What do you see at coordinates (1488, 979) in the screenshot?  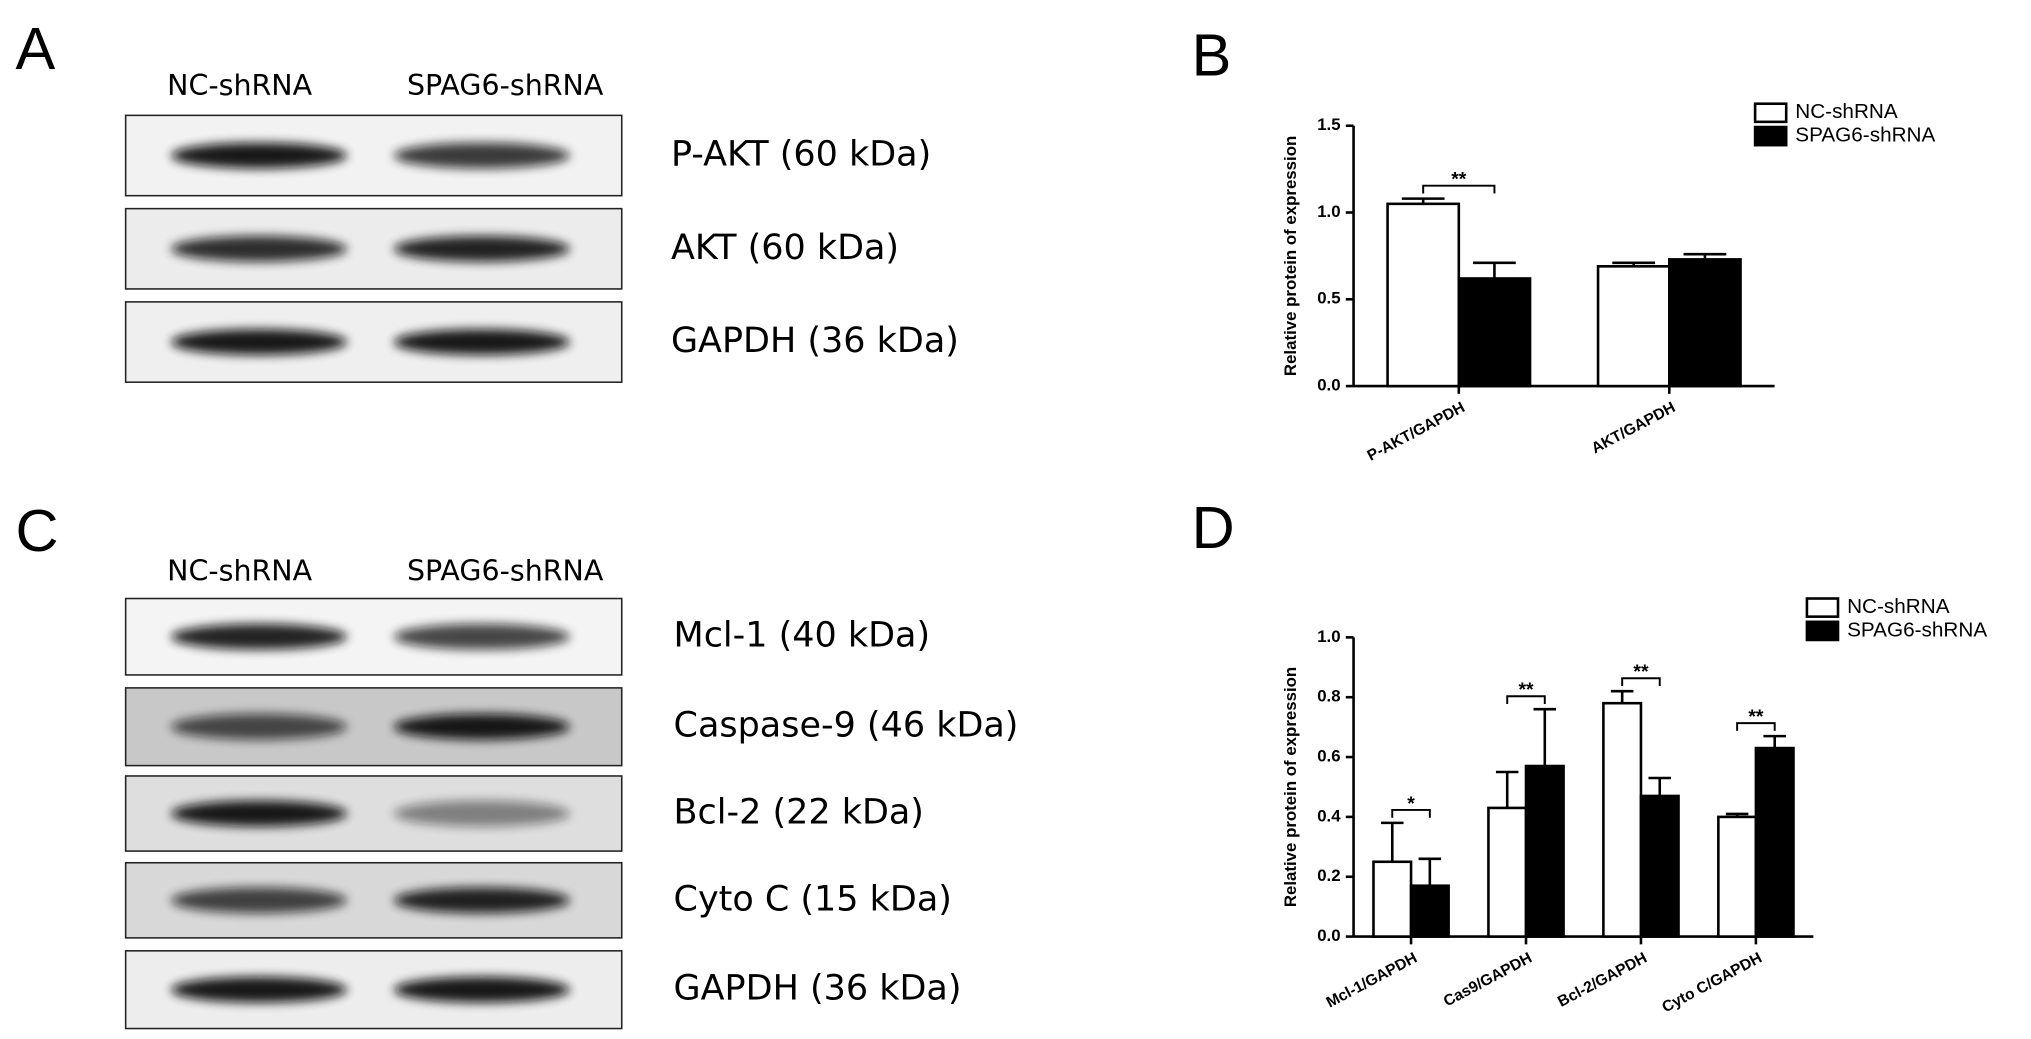 I see `x-tick-label: Cas9/GAPDH` at bounding box center [1488, 979].